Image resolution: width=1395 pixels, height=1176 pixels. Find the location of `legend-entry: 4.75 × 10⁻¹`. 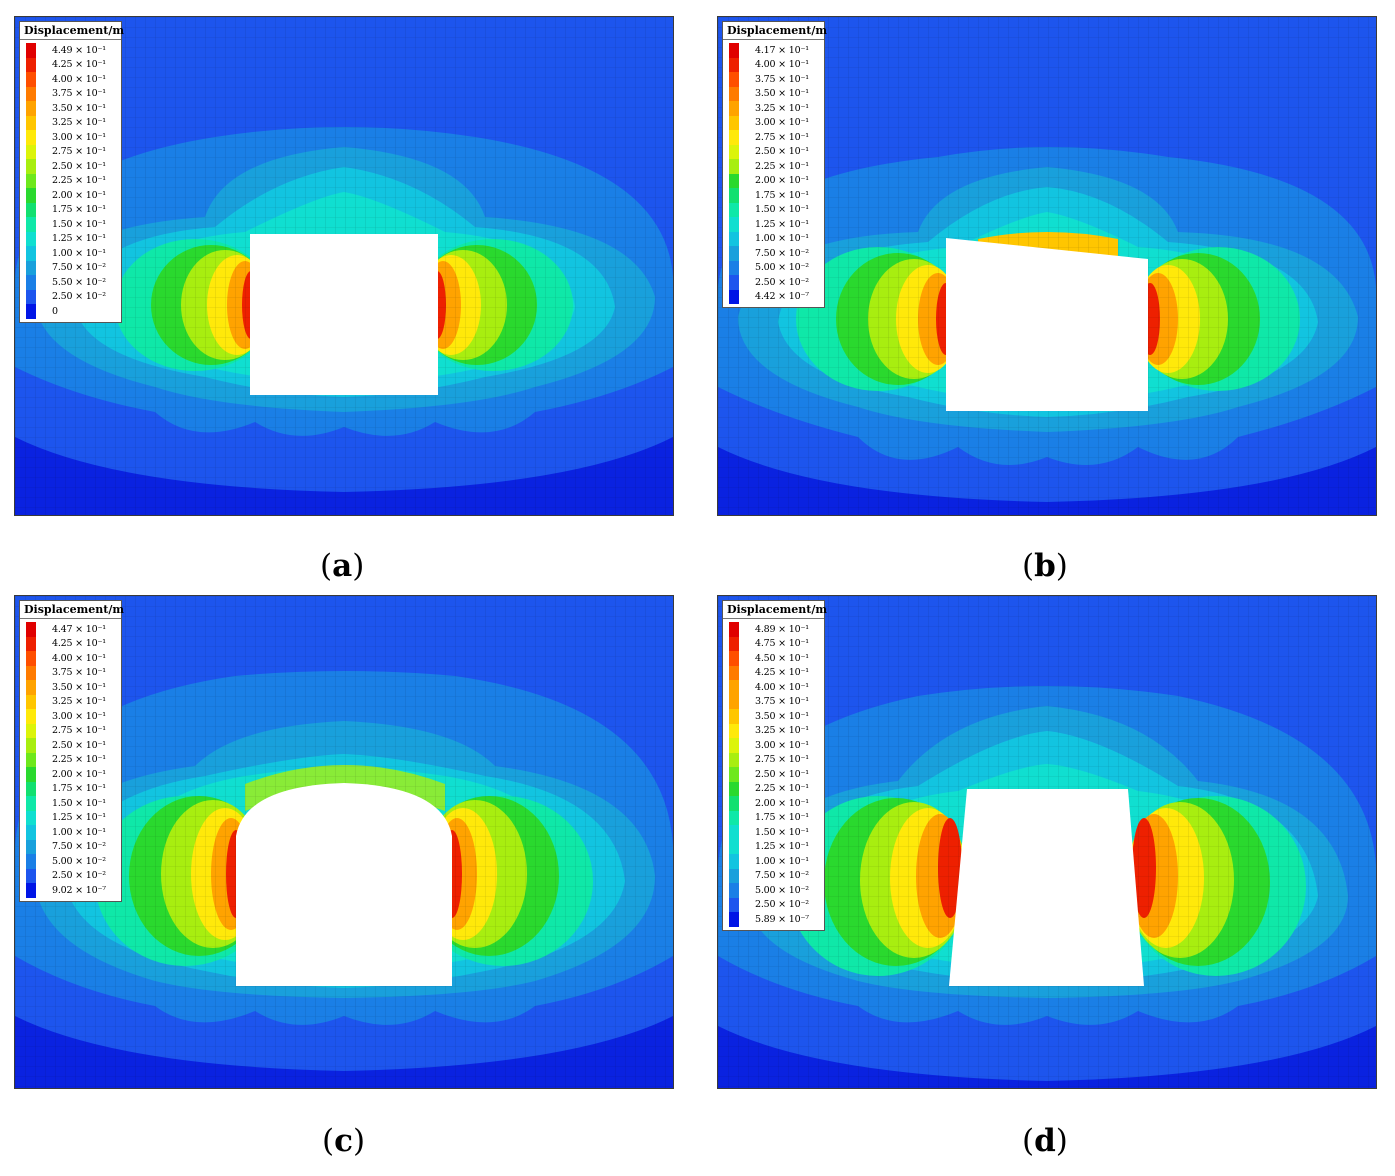

legend-entry: 4.75 × 10⁻¹ is located at coordinates (773, 643).